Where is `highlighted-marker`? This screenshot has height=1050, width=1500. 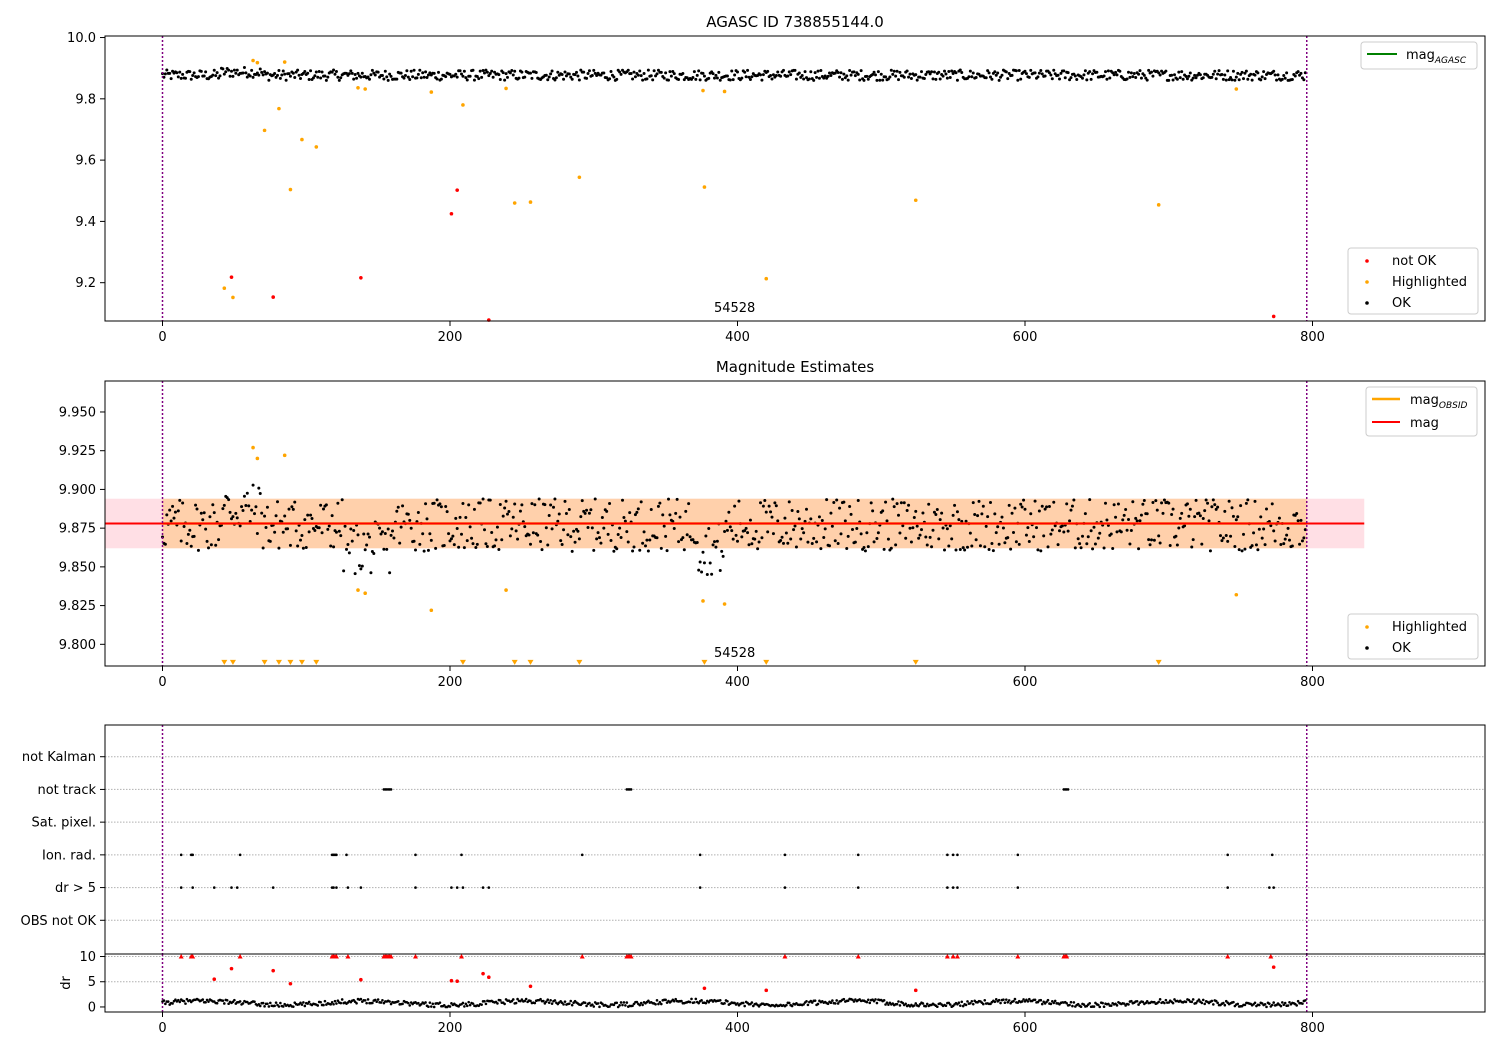 highlighted-marker is located at coordinates (301, 662).